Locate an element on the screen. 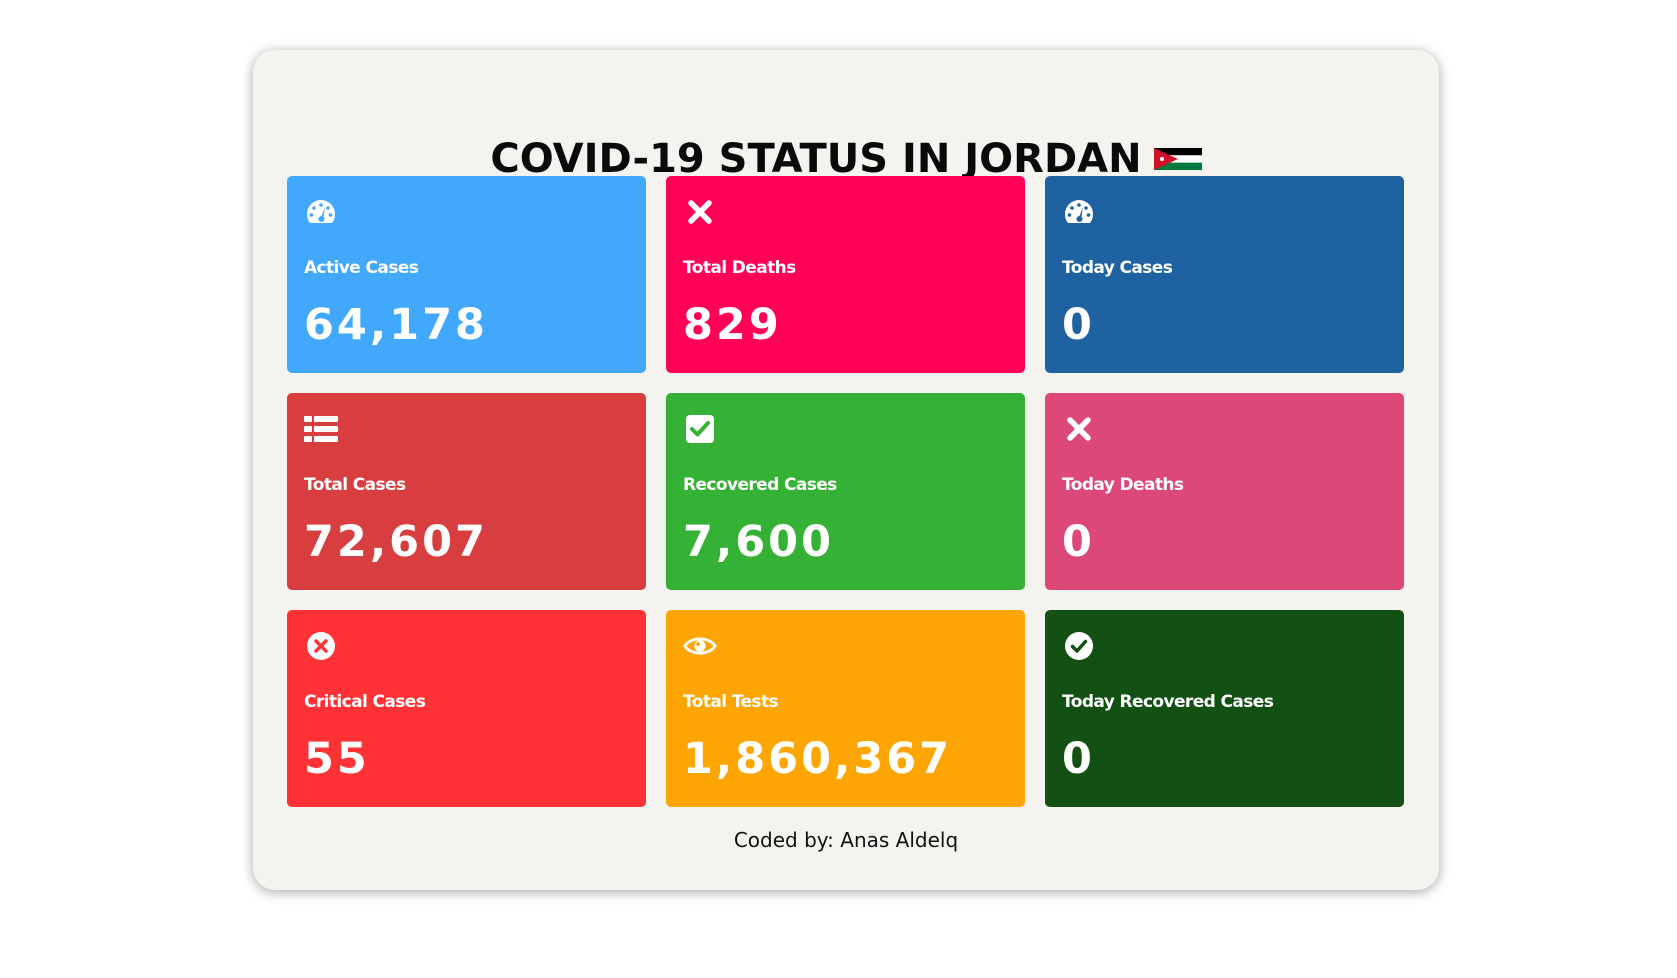  stat-label: Critical Cases is located at coordinates (365, 702).